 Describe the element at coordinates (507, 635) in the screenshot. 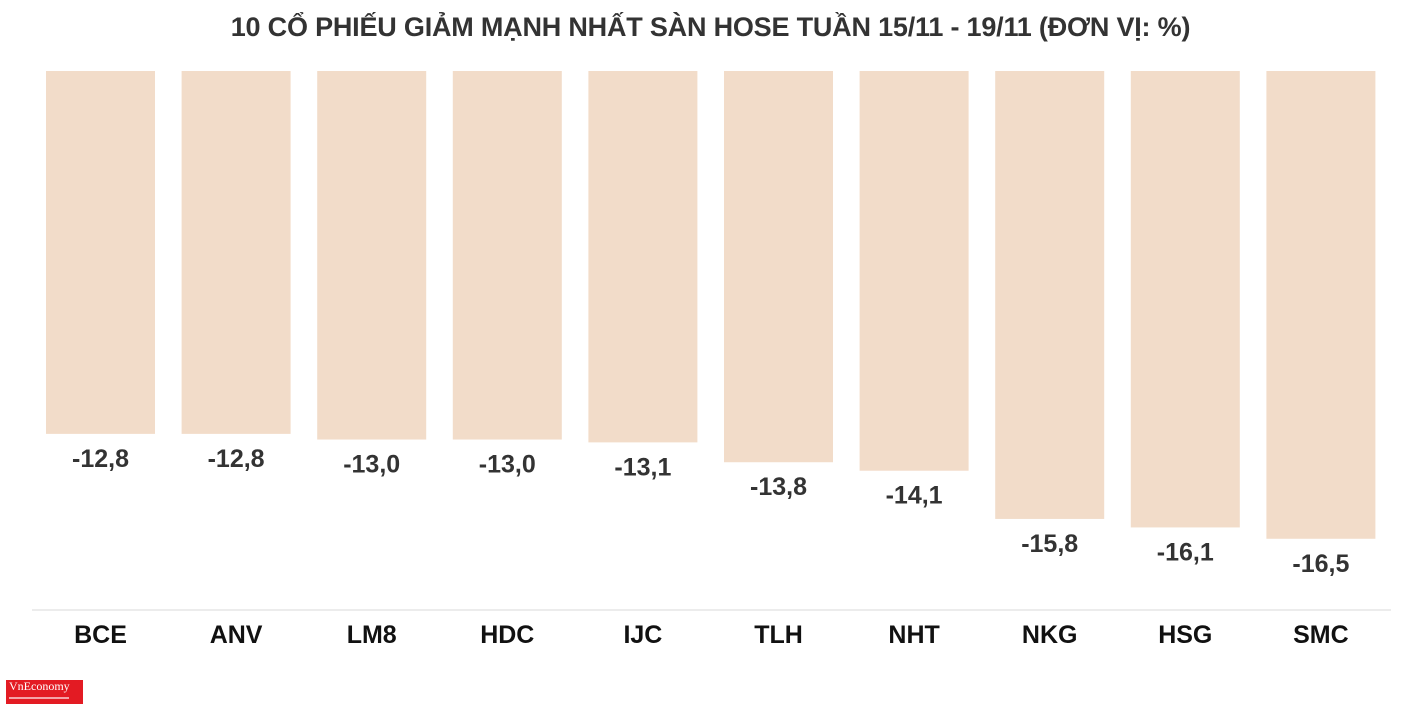

I see `category-label-hdc: HDC` at that location.